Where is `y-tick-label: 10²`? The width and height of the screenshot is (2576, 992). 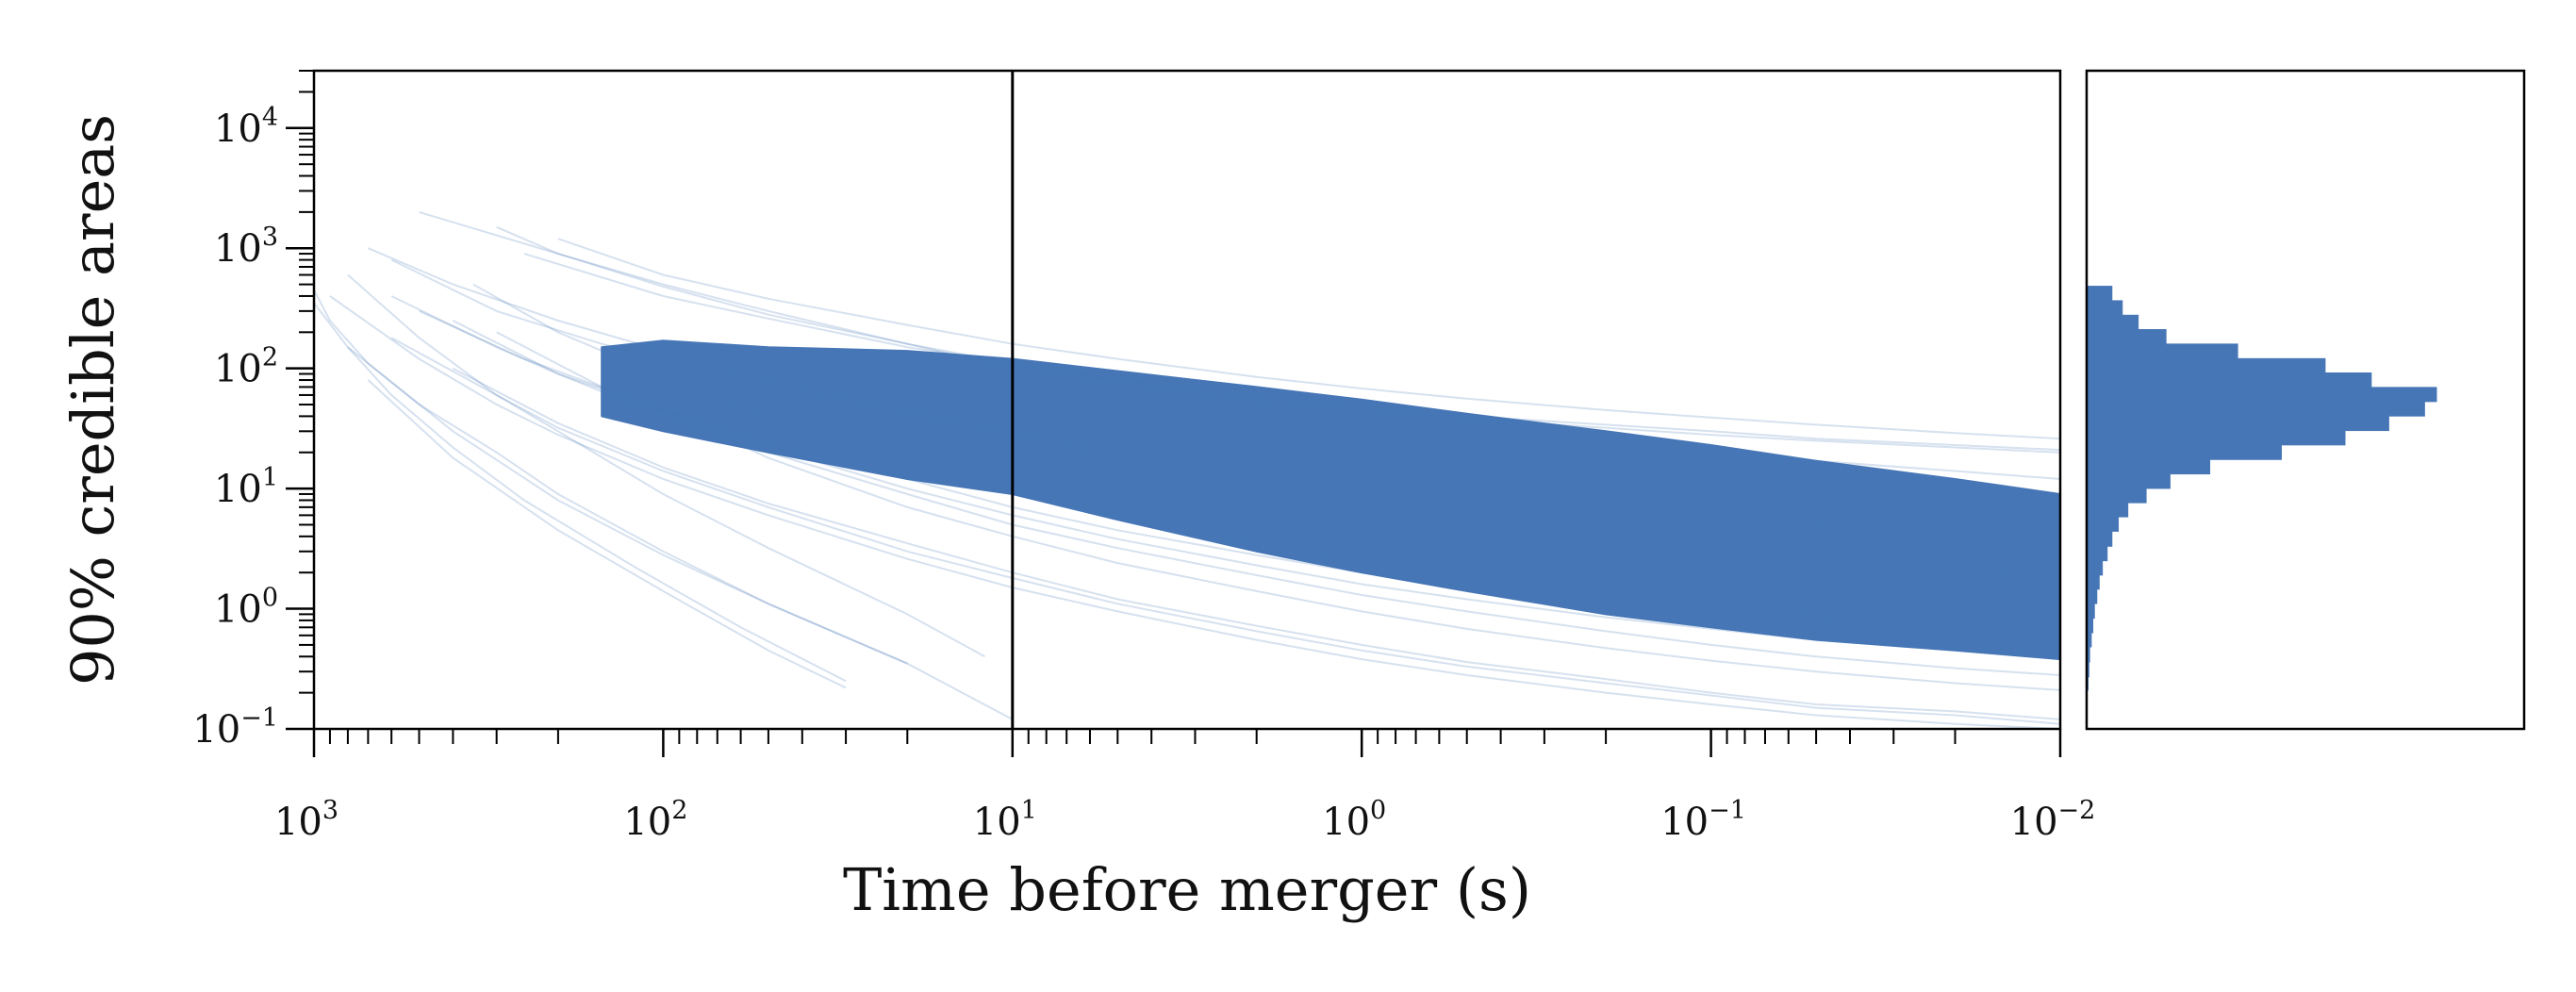 y-tick-label: 10² is located at coordinates (246, 367).